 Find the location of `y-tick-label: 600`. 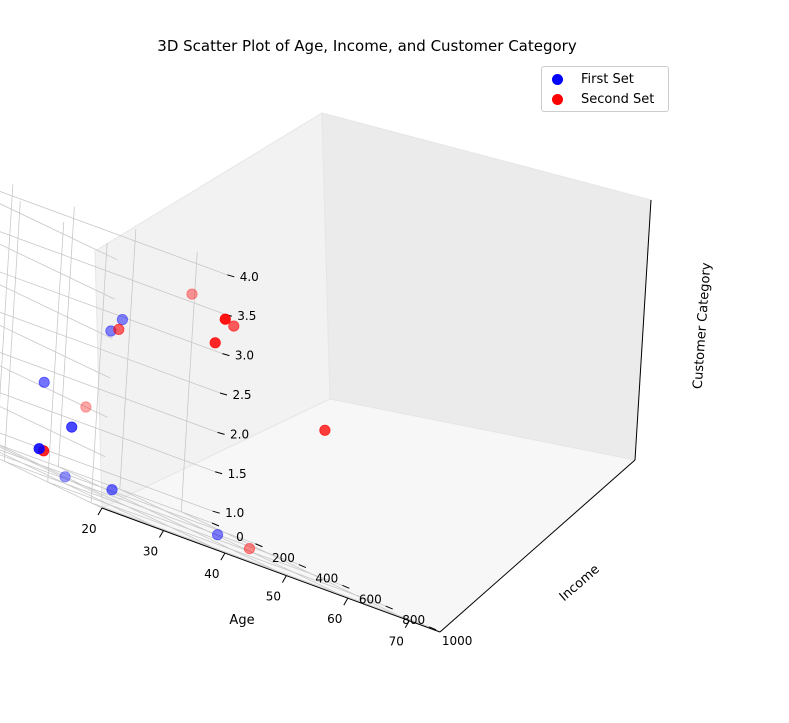

y-tick-label: 600 is located at coordinates (370, 599).